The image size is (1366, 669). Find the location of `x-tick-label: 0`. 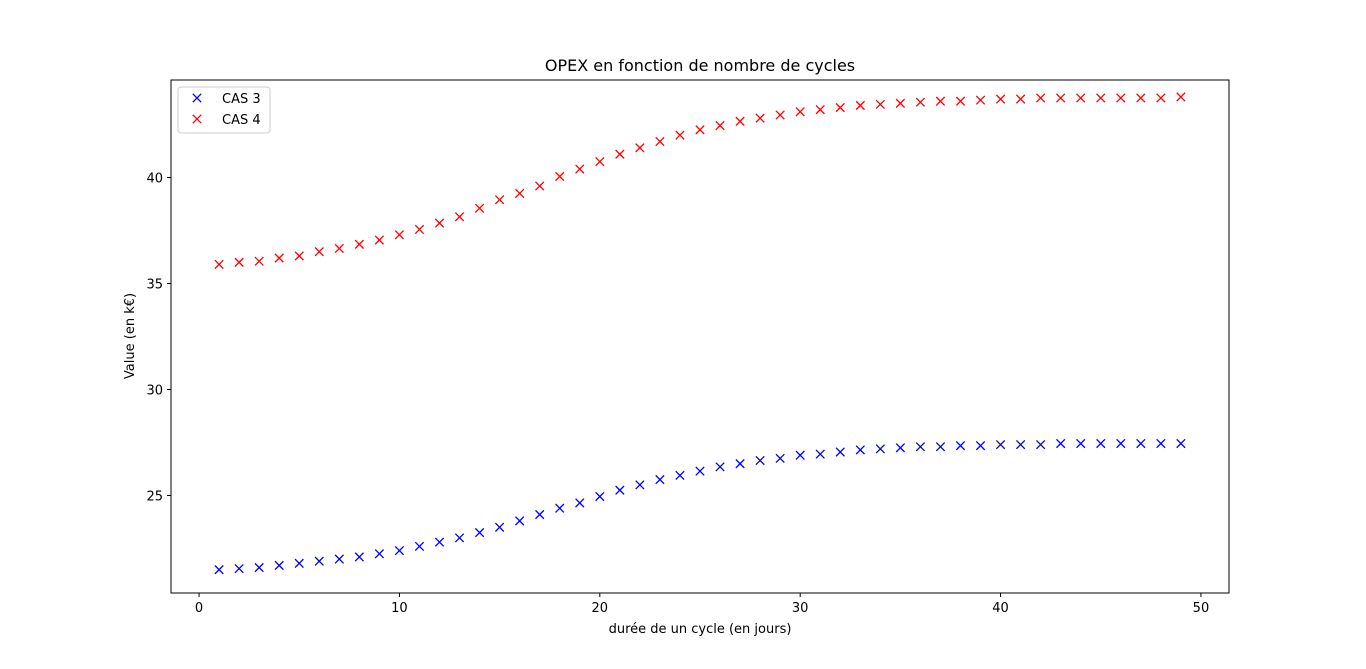

x-tick-label: 0 is located at coordinates (199, 608).